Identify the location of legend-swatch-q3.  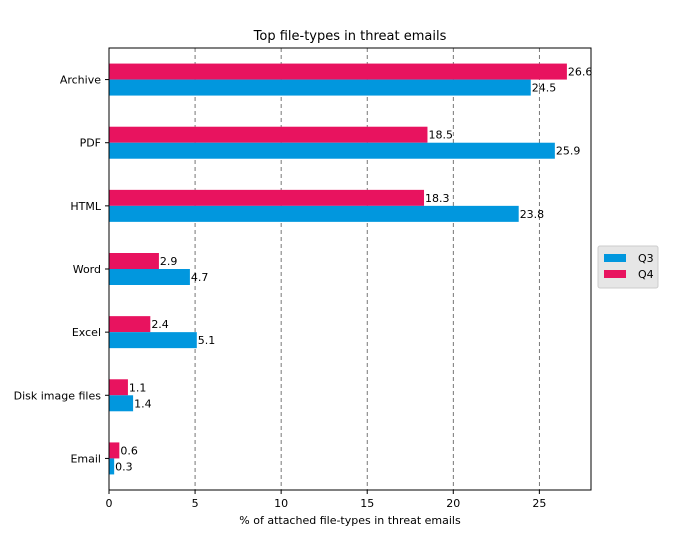
(615, 258).